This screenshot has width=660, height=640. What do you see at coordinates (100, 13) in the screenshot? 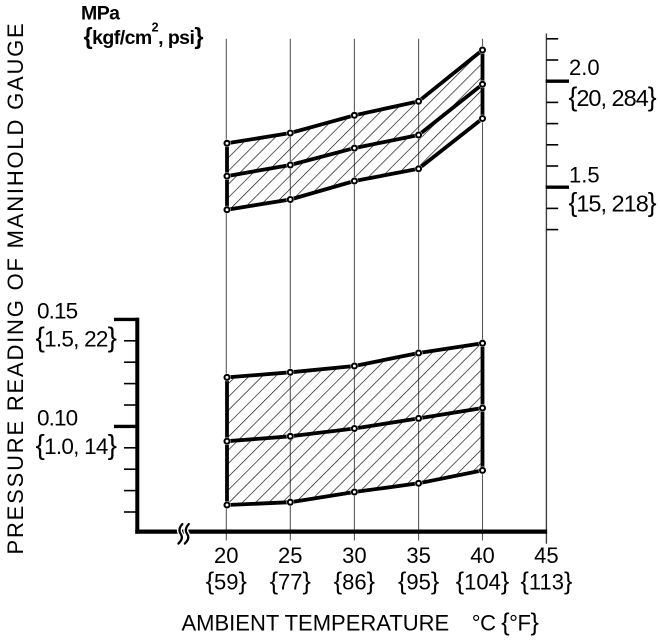
I see `svg-text: MPa` at bounding box center [100, 13].